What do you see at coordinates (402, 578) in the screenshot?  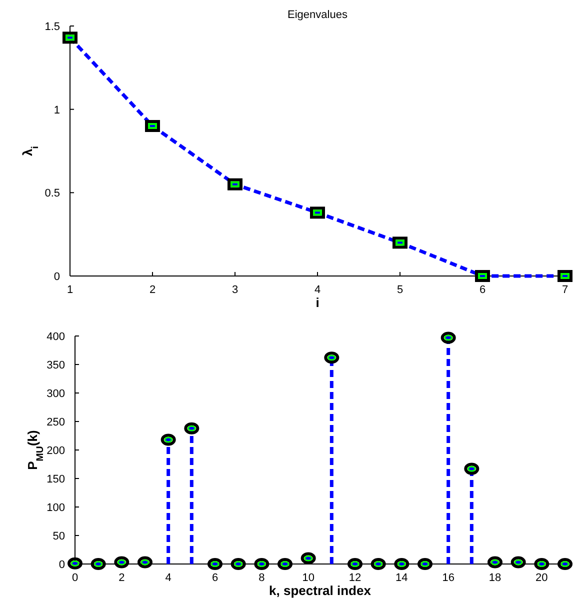 I see `x-tick-label: 14` at bounding box center [402, 578].